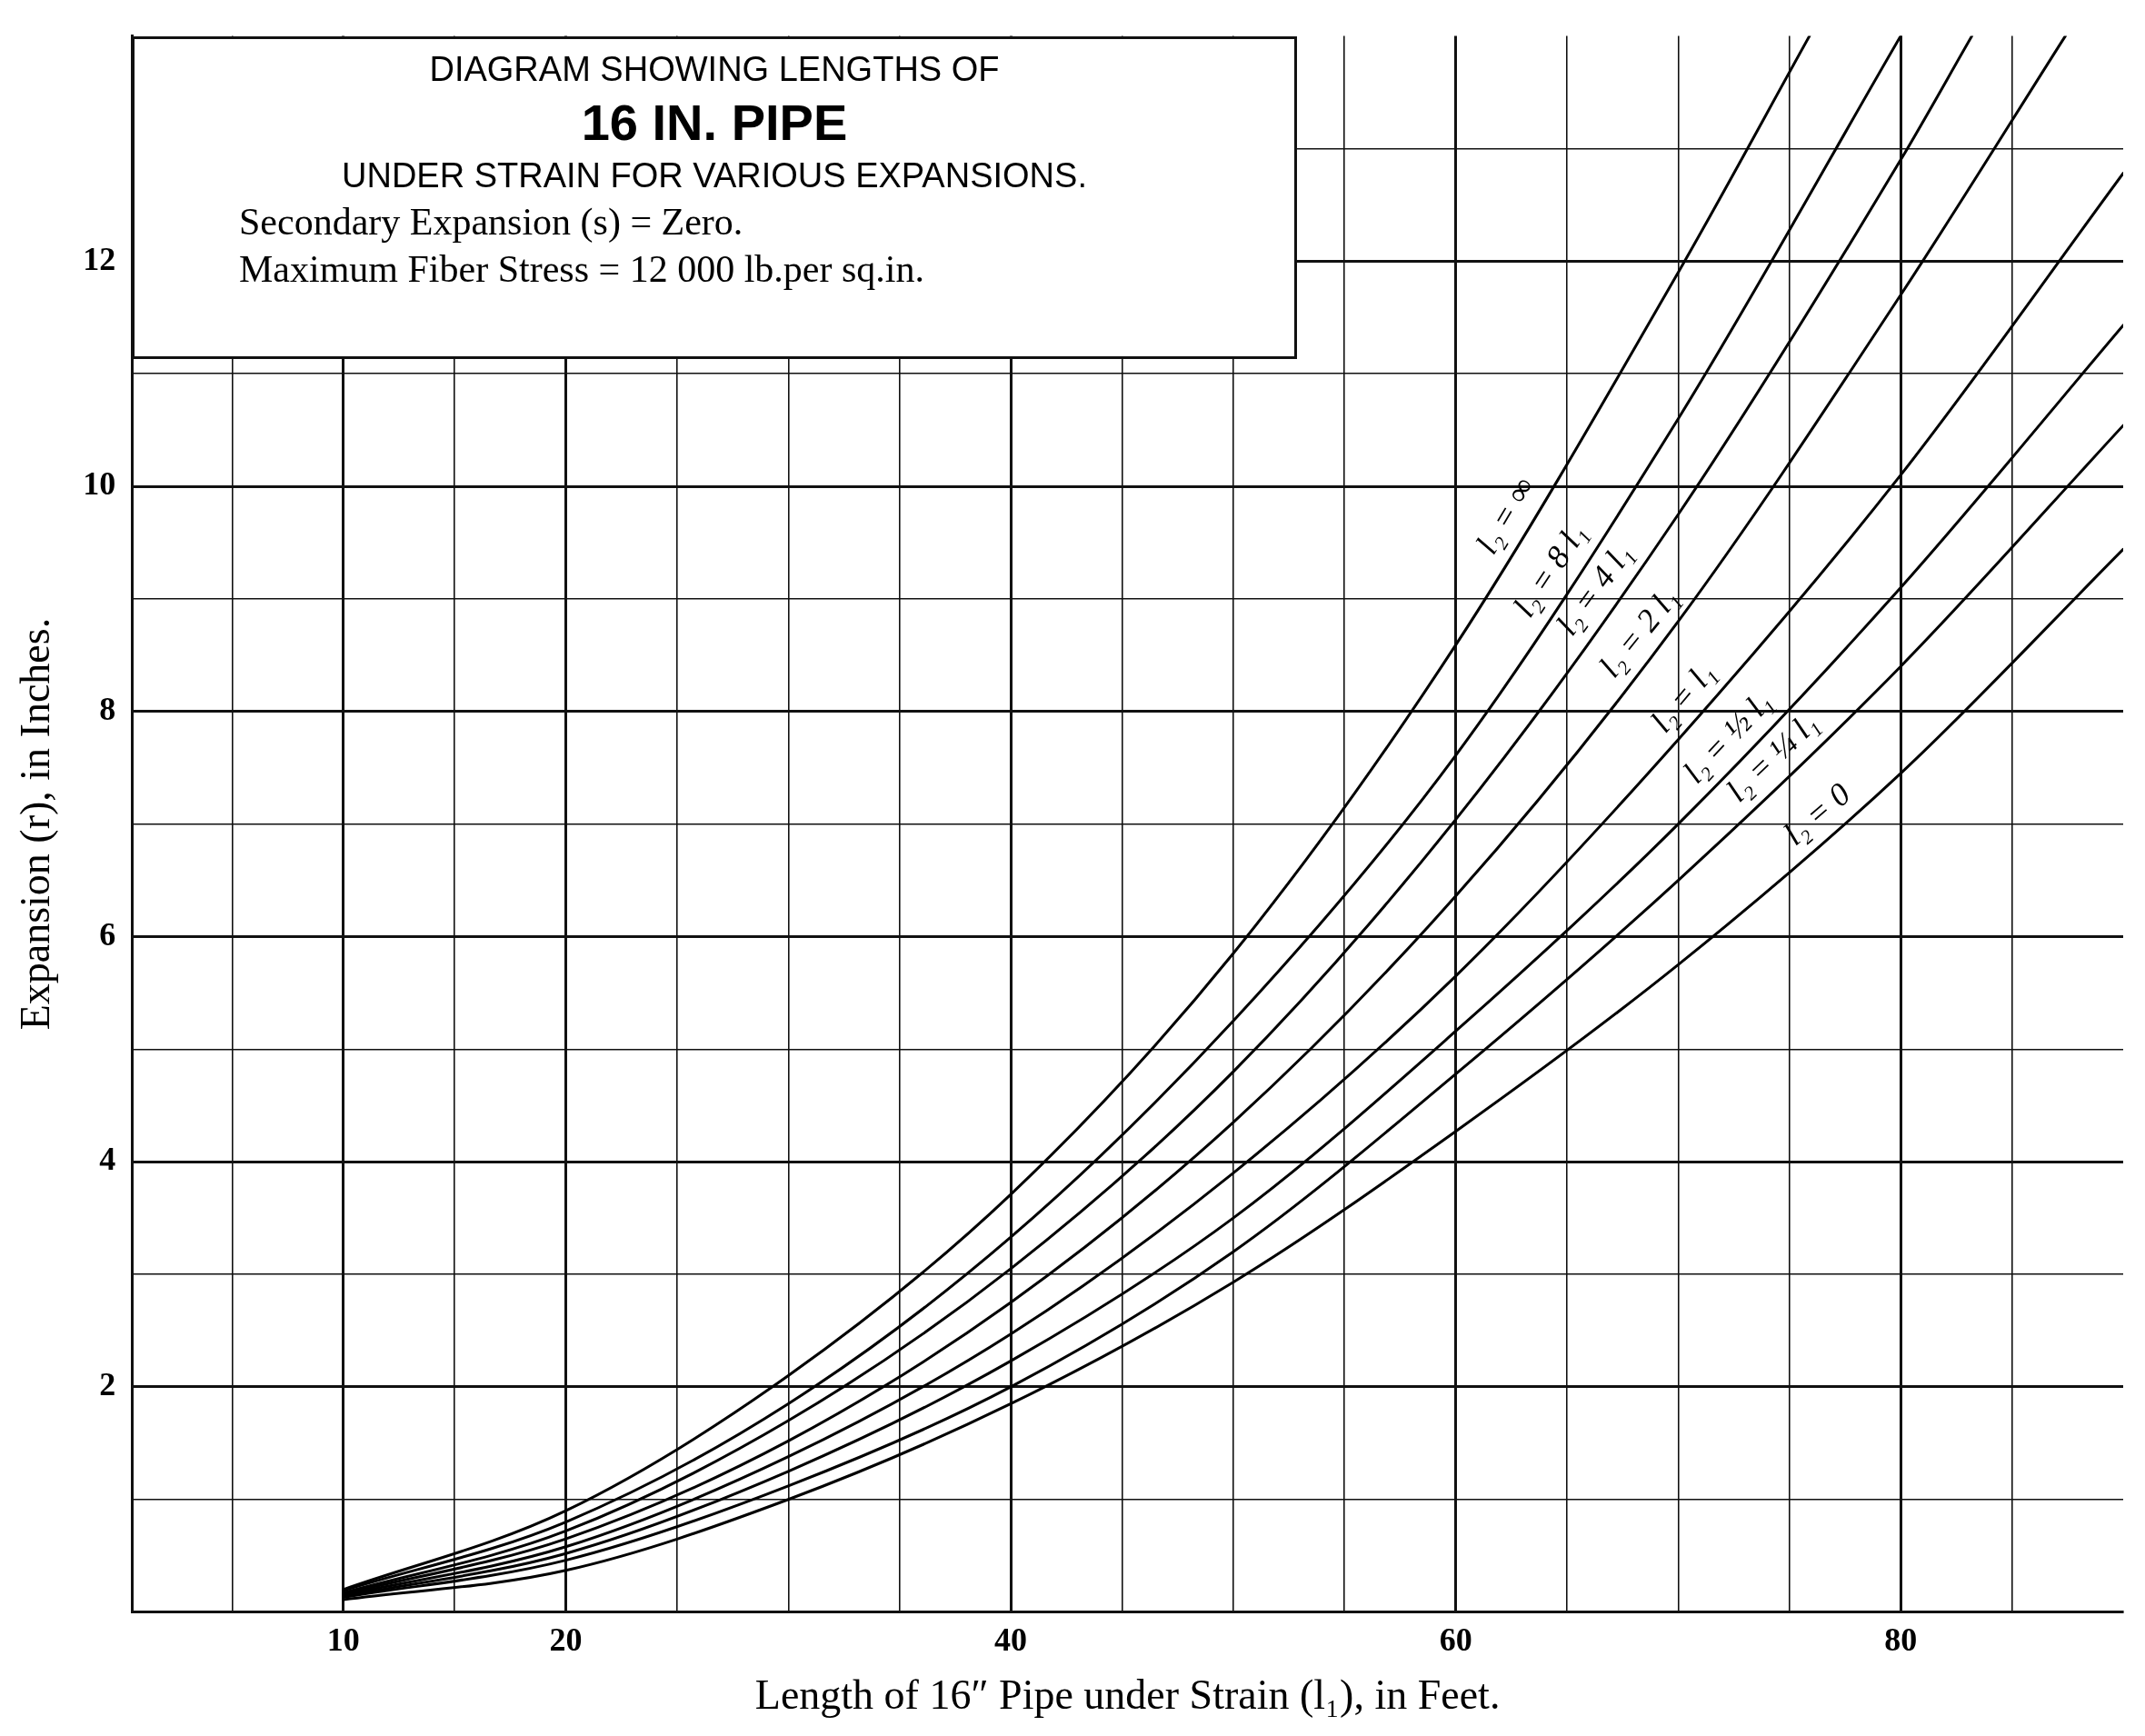 The height and width of the screenshot is (1736, 2145). Describe the element at coordinates (1682, 697) in the screenshot. I see `text: l₂ = l₁` at that location.